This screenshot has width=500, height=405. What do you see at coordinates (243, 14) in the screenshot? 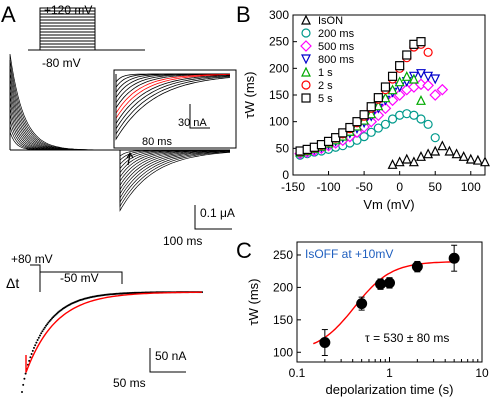
I see `panel-b-letter: B` at bounding box center [243, 14].